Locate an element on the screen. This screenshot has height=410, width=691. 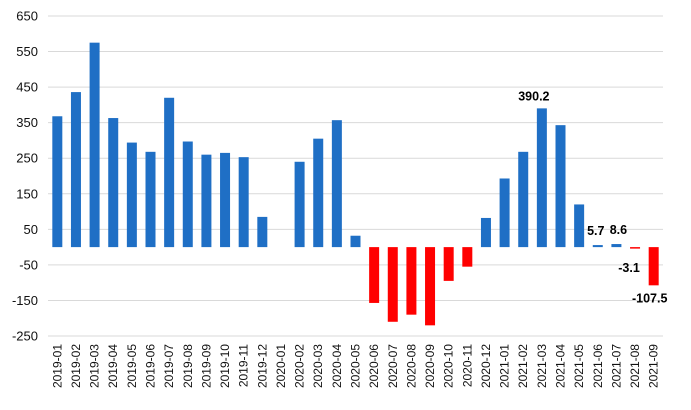
x-tick-label: 2021-07 is located at coordinates (616, 366).